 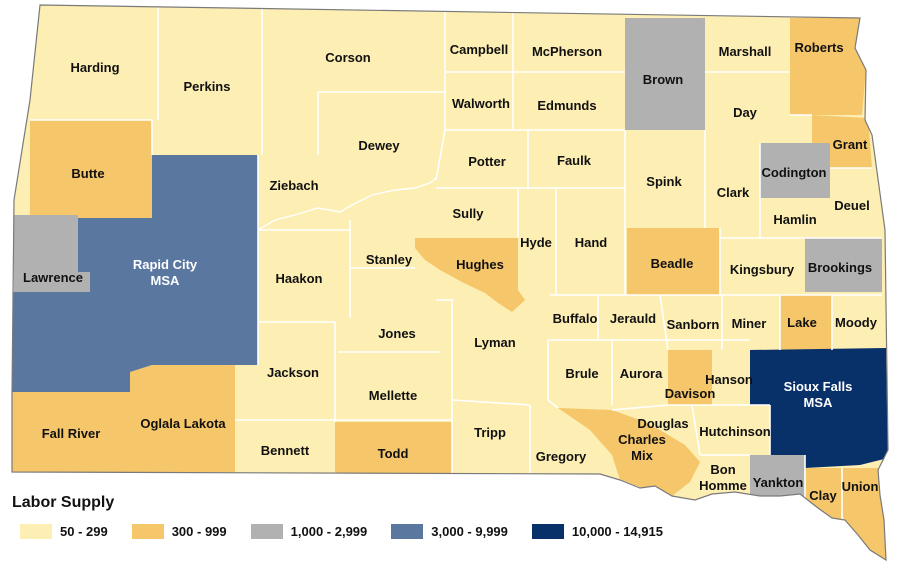 What do you see at coordinates (567, 51) in the screenshot?
I see `county-label-mcpherson: McPherson` at bounding box center [567, 51].